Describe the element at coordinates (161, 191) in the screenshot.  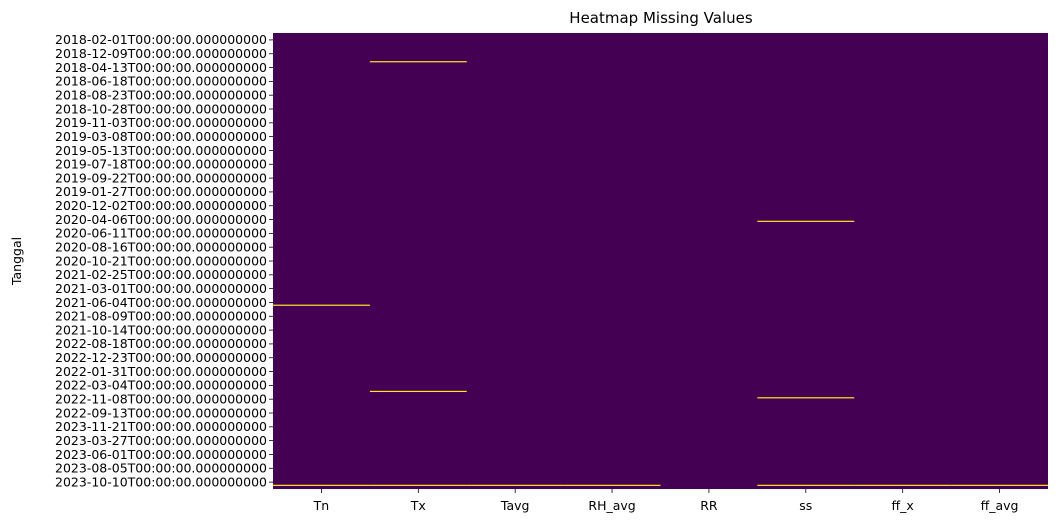
I see `y-tick-label: 2019-01-27T00:00:00.000000000` at that location.